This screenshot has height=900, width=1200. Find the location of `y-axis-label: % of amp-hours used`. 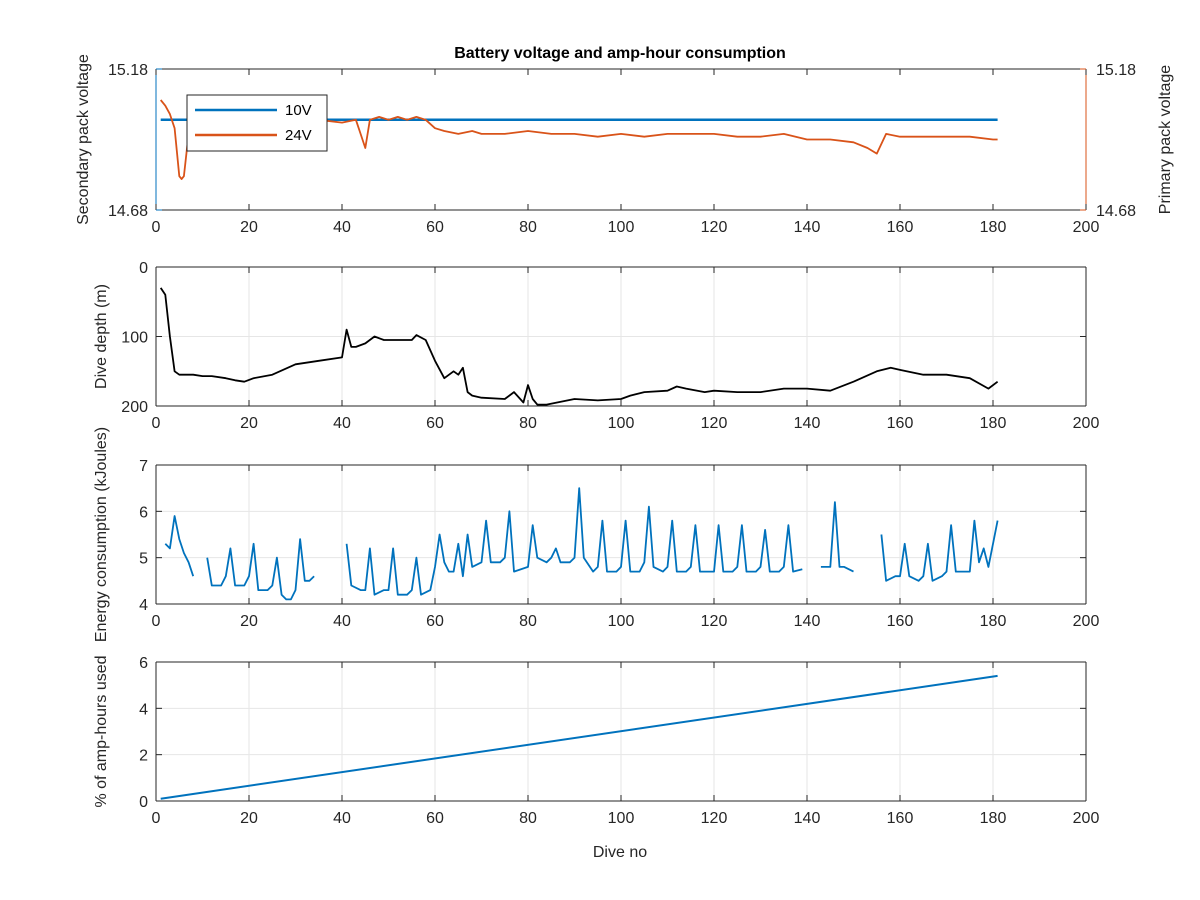

y-axis-label: % of amp-hours used is located at coordinates (101, 731).